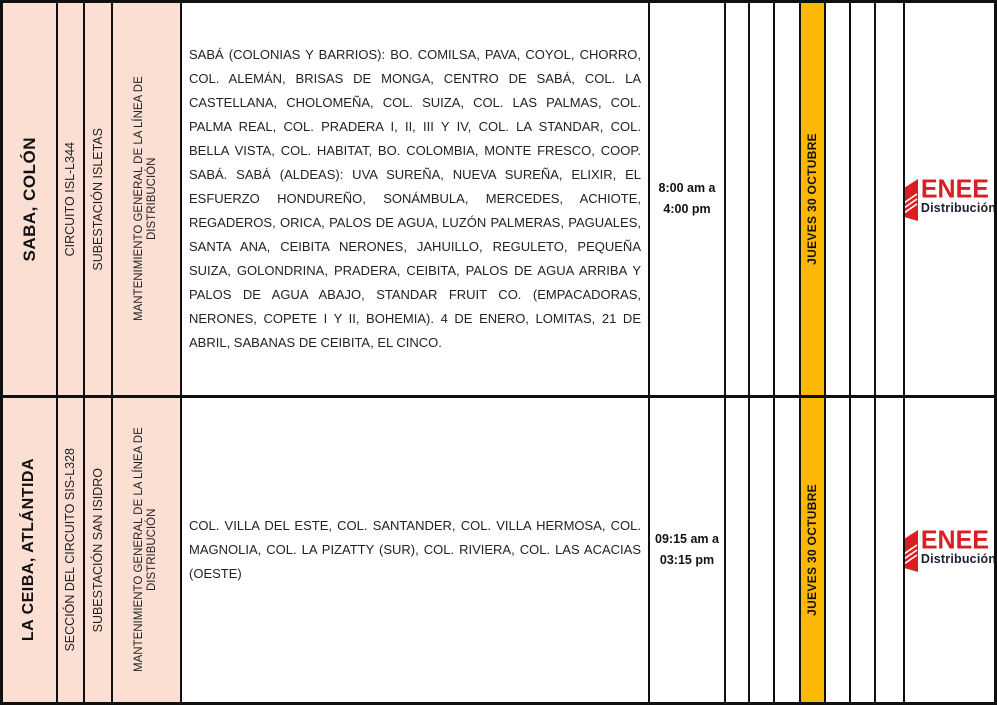 The image size is (997, 705). I want to click on substation-label: SUBESTACIÓN ISLETAS, so click(97, 199).